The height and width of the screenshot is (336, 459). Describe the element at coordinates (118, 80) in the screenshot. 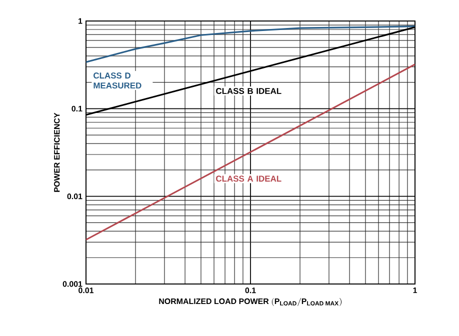

I see `series-label: CLASS D MEASURED` at that location.